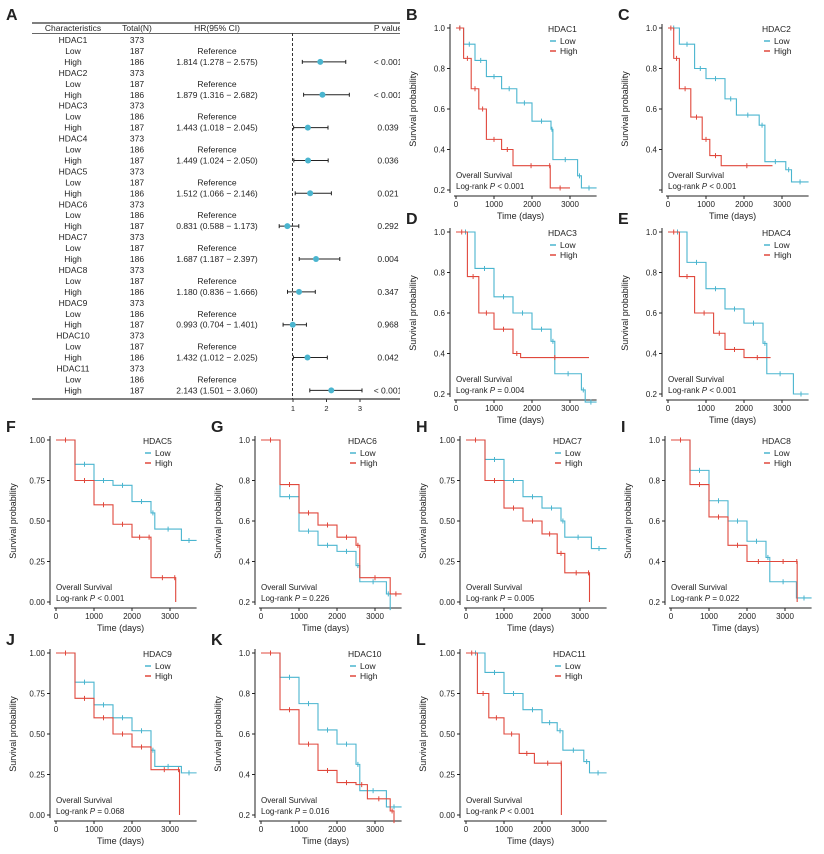  What do you see at coordinates (569, 654) in the screenshot?
I see `legend-title: HDAC11` at bounding box center [569, 654].